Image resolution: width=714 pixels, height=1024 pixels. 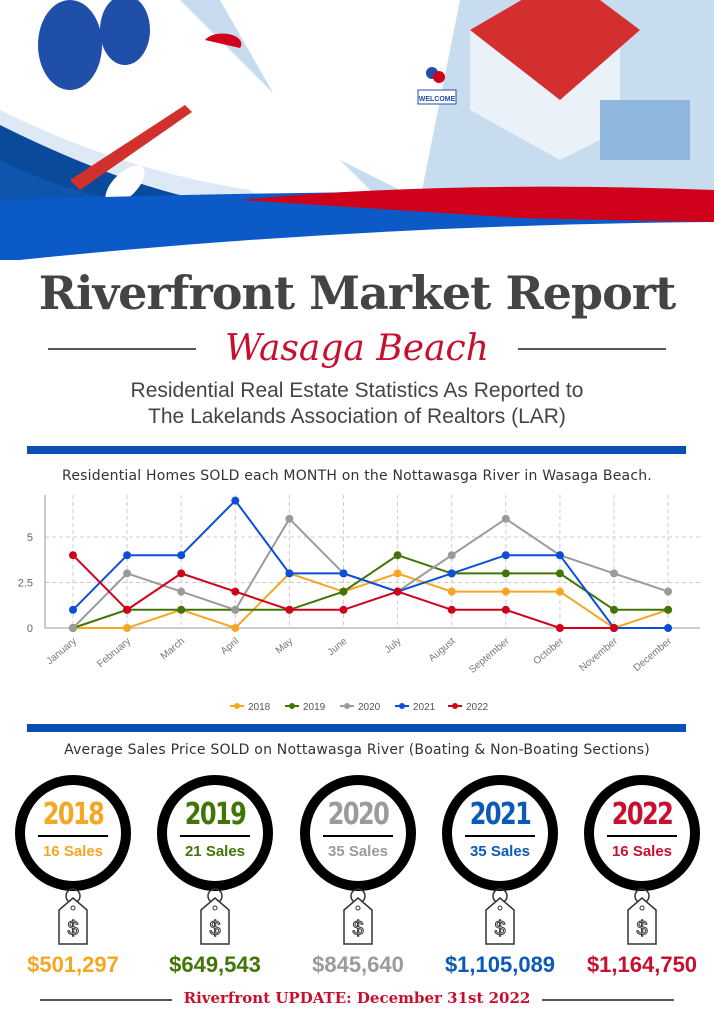 What do you see at coordinates (369, 707) in the screenshot?
I see `legend-label: 2020` at bounding box center [369, 707].